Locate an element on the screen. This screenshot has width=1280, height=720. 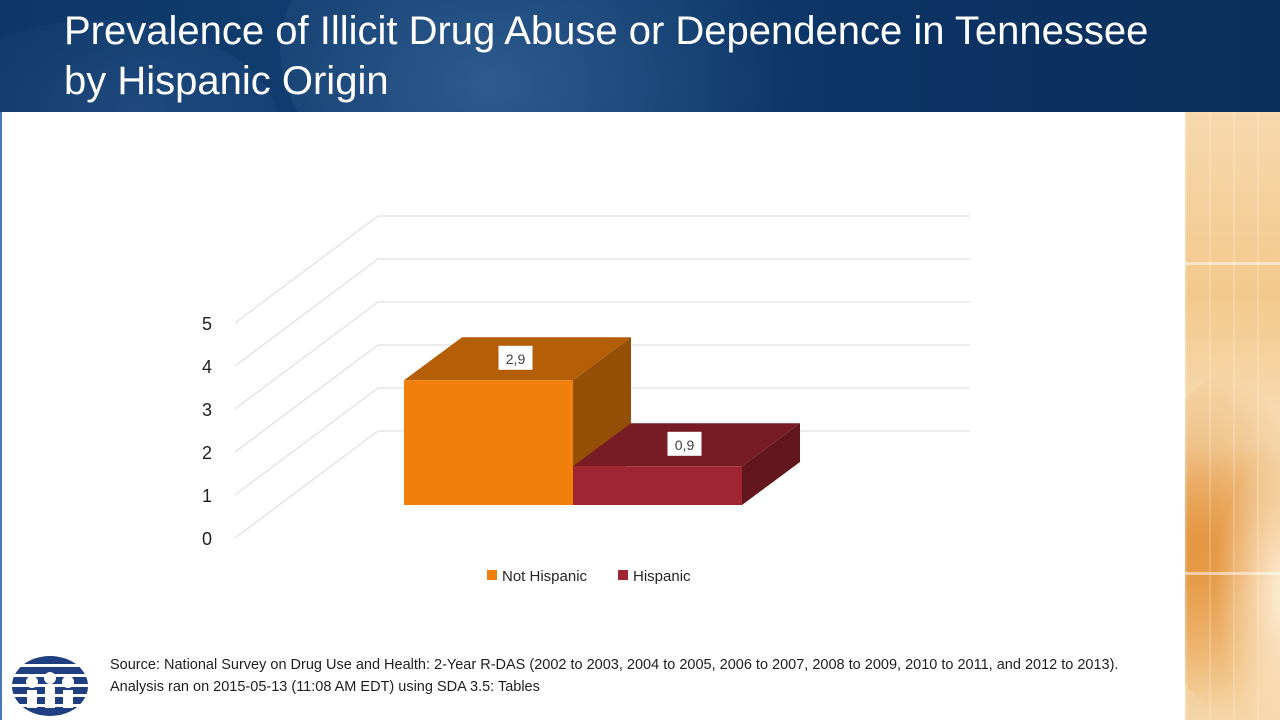
y-tick-label: 2 is located at coordinates (207, 453).